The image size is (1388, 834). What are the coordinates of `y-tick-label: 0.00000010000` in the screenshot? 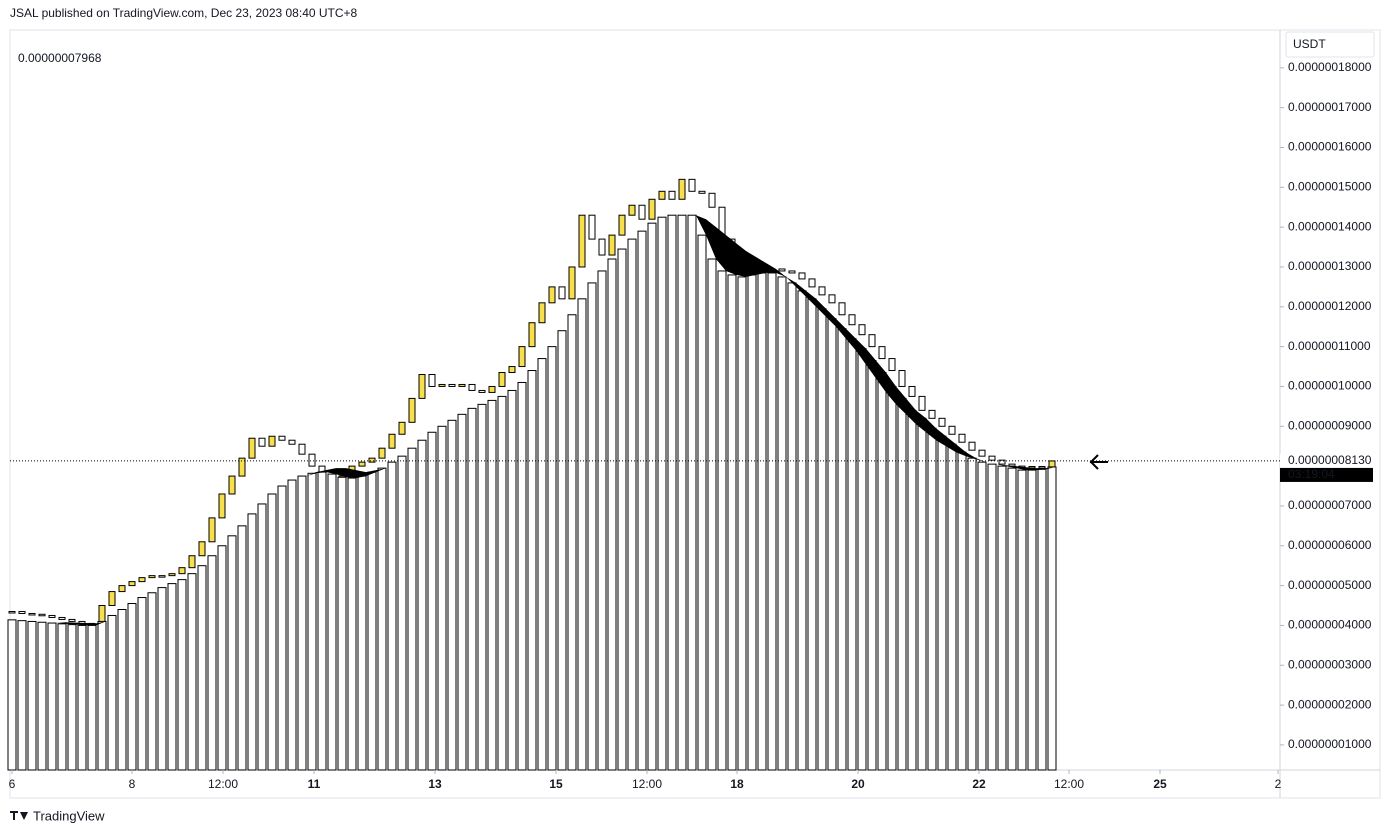 It's located at (1330, 386).